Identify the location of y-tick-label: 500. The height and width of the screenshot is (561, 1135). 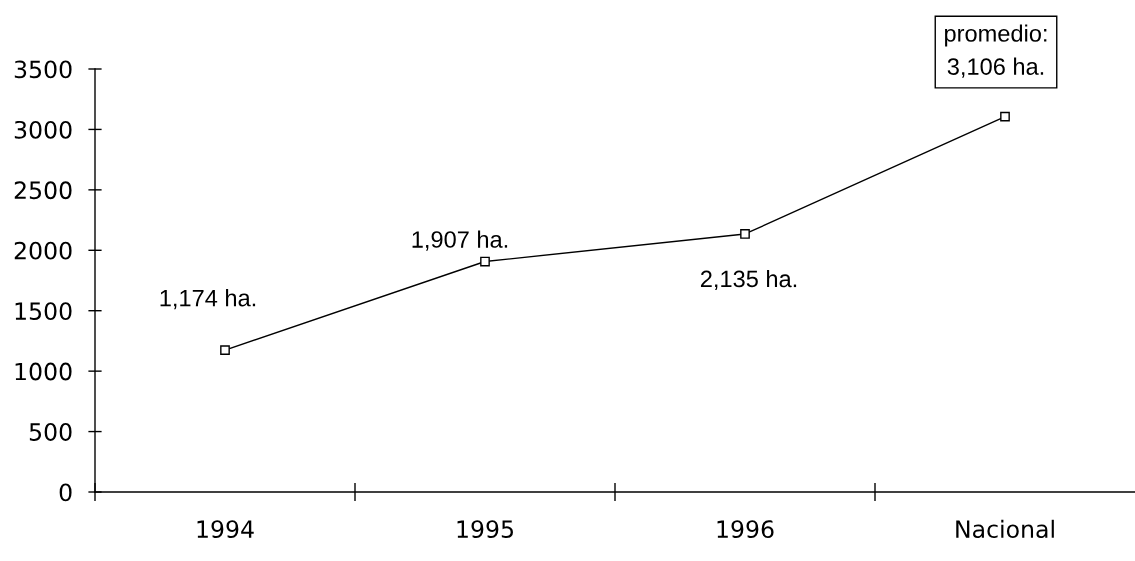
(50, 432).